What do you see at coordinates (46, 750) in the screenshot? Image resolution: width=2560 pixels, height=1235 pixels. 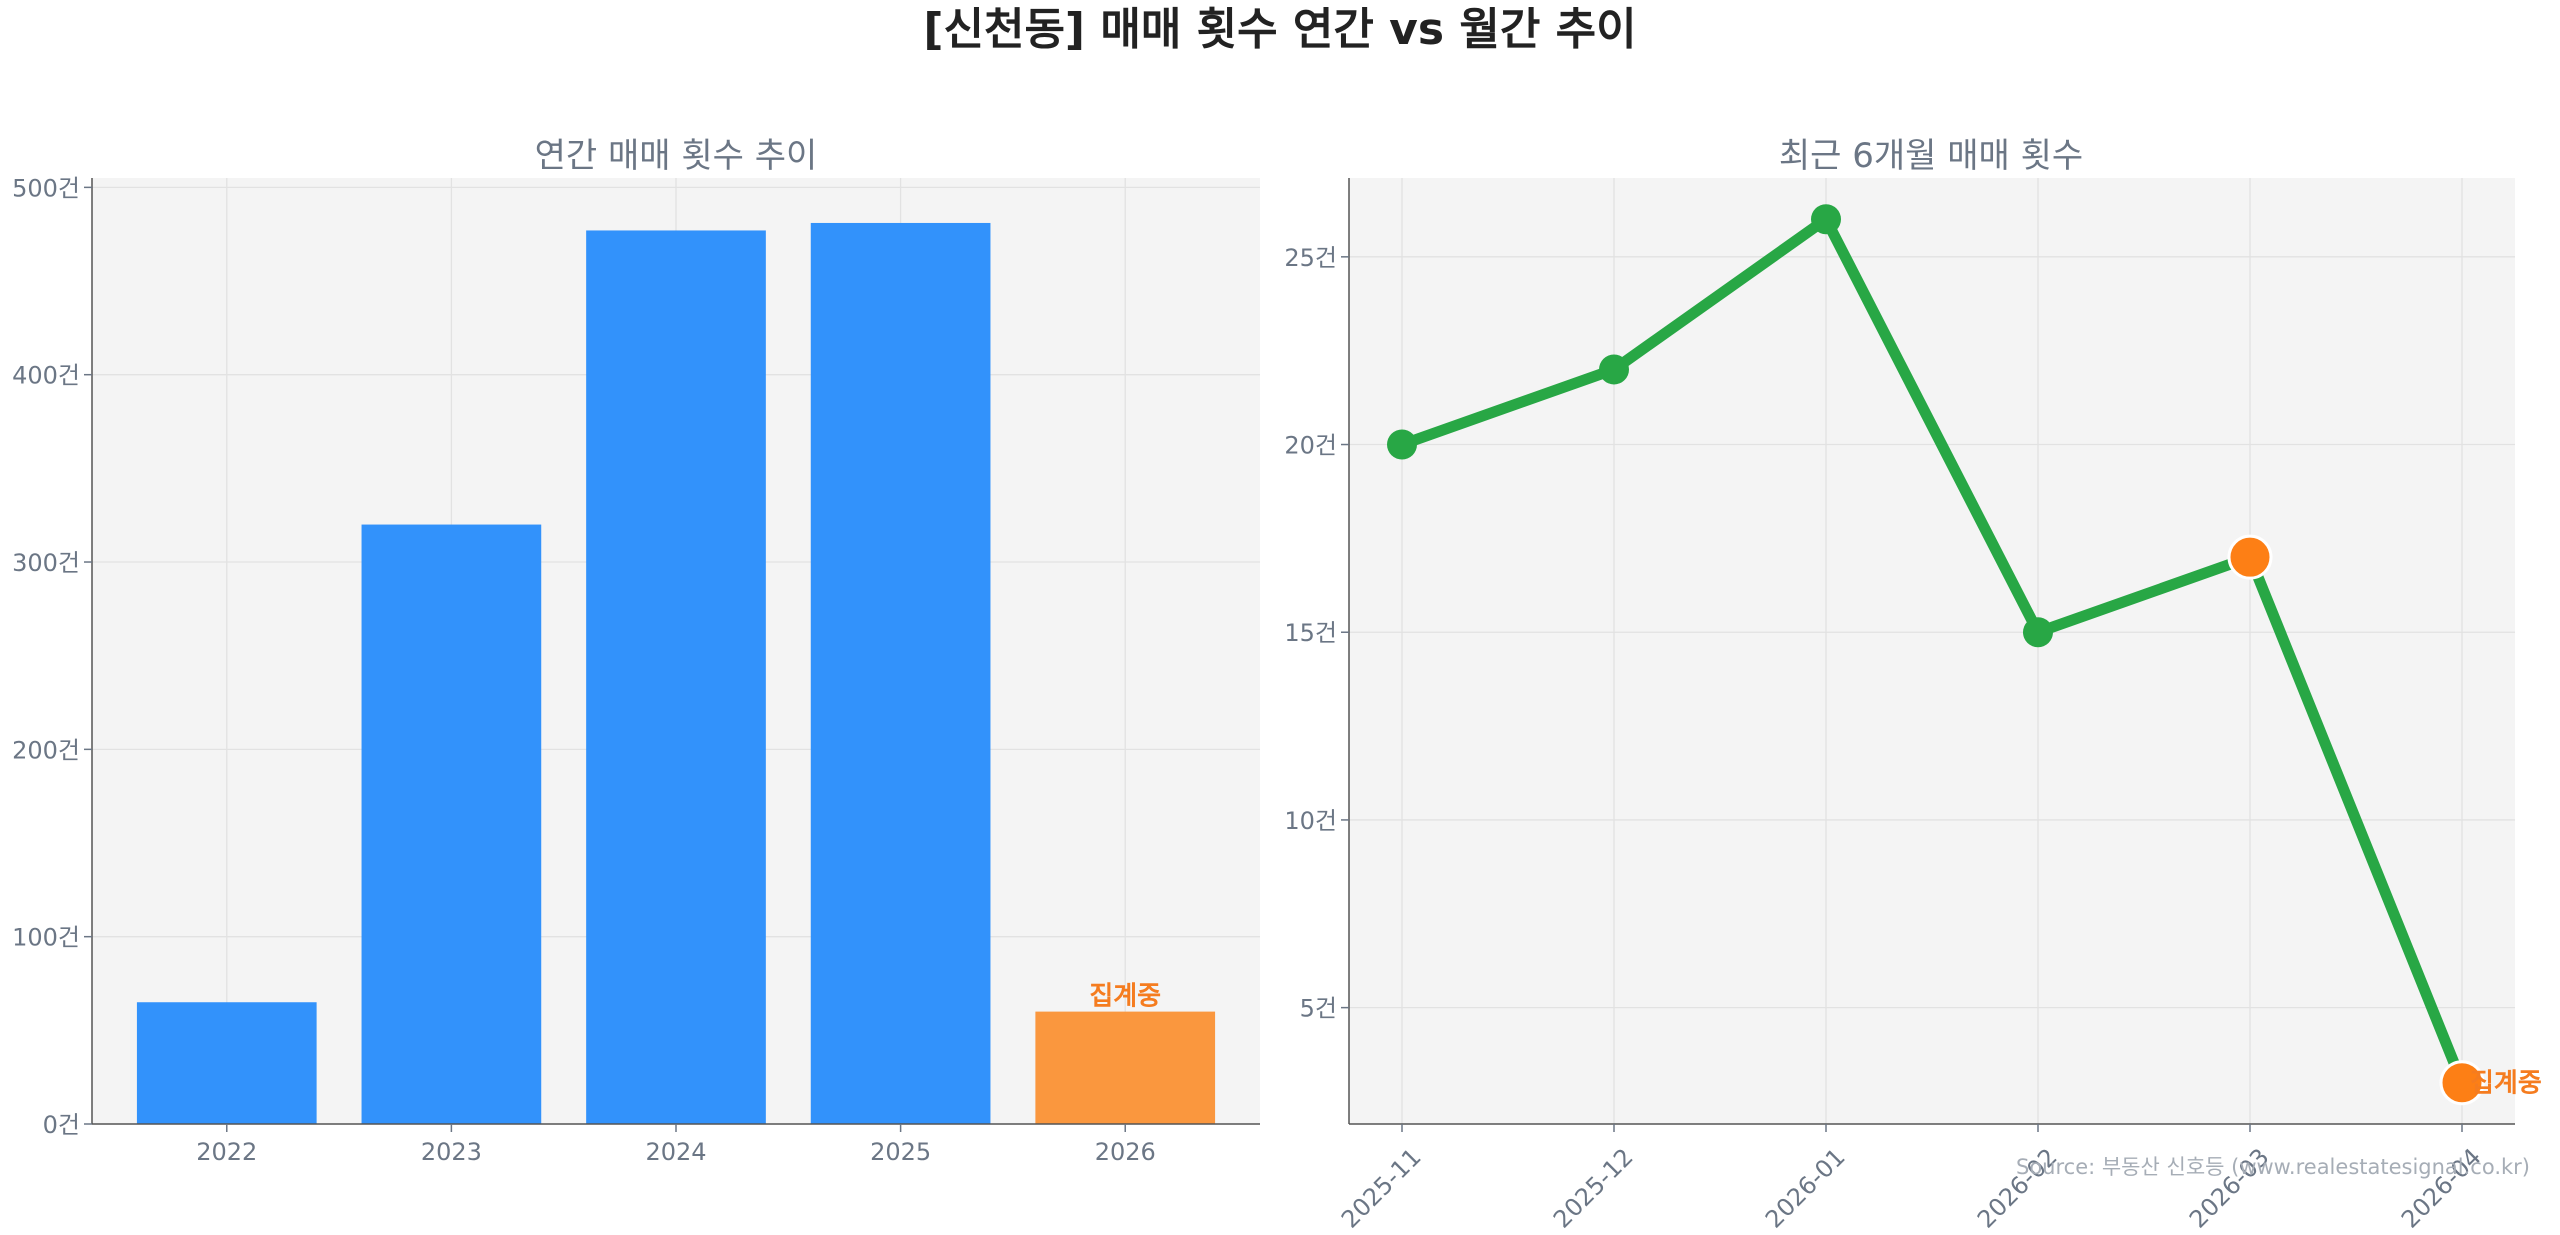 I see `annual-y-tick-label: 200건` at bounding box center [46, 750].